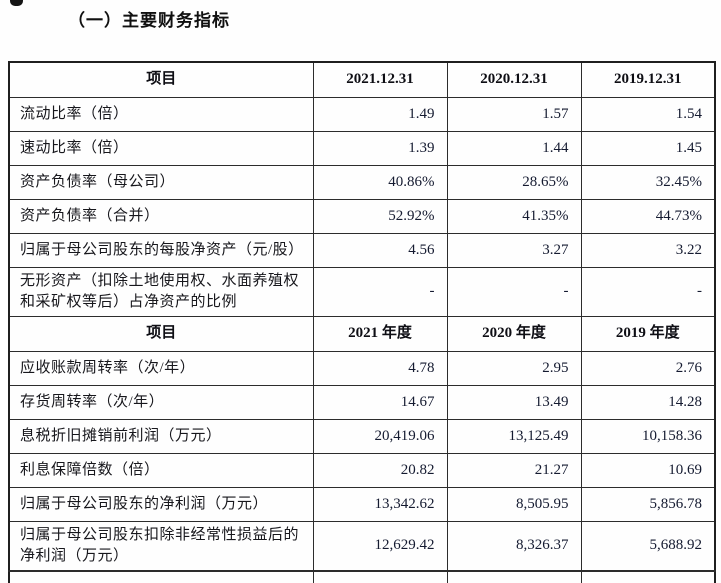 Image resolution: width=721 pixels, height=583 pixels. Describe the element at coordinates (648, 368) in the screenshot. I see `row-value: 2.76` at that location.